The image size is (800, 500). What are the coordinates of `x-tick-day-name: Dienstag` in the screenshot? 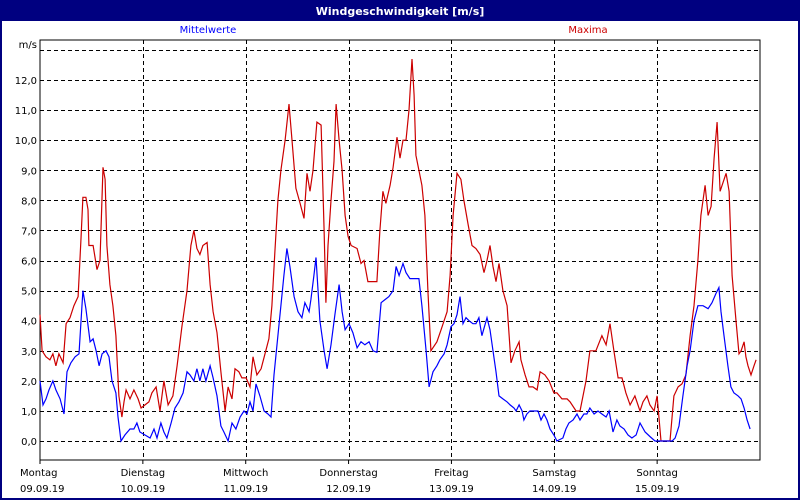 It's located at (143, 473).